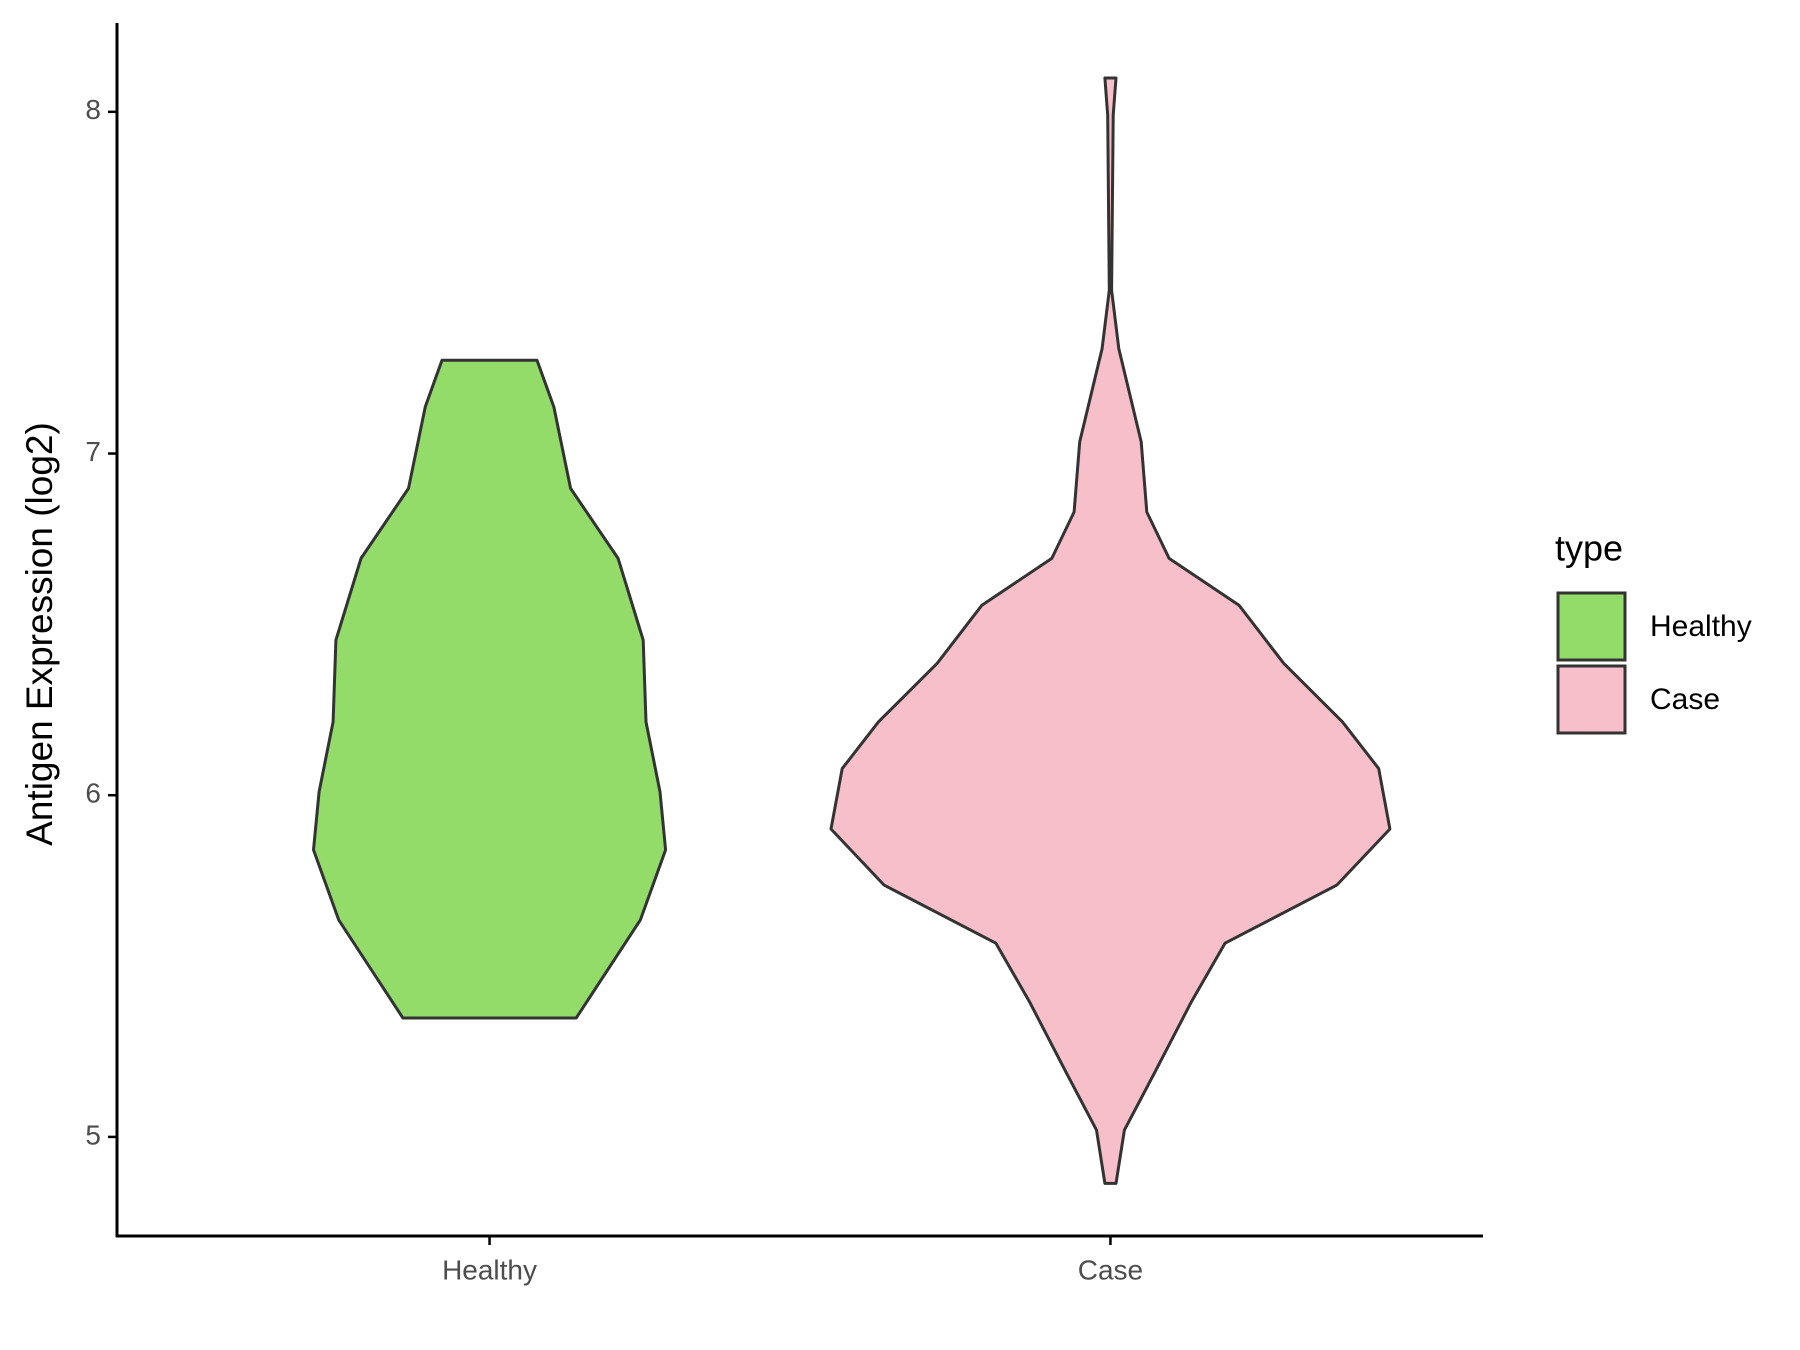 The image size is (1800, 1350). What do you see at coordinates (93, 109) in the screenshot?
I see `y-tick-label: 8` at bounding box center [93, 109].